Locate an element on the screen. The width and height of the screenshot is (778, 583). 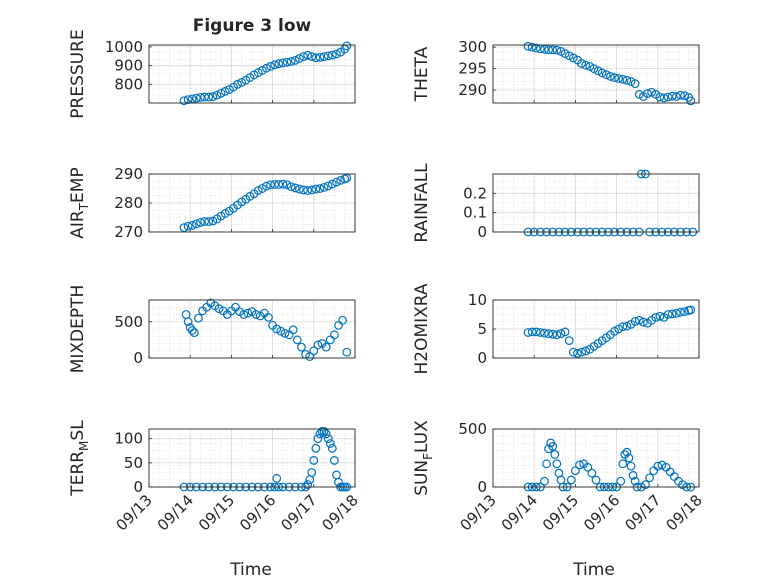
y-axis-title-main: TERR is located at coordinates (78, 474).